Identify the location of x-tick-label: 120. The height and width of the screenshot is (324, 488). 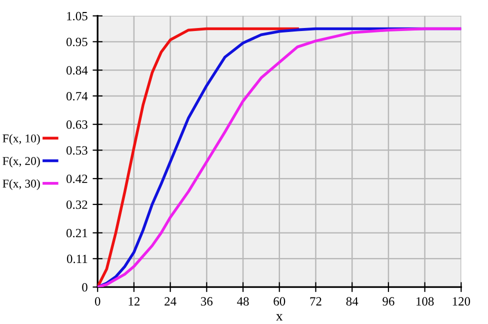
(461, 301).